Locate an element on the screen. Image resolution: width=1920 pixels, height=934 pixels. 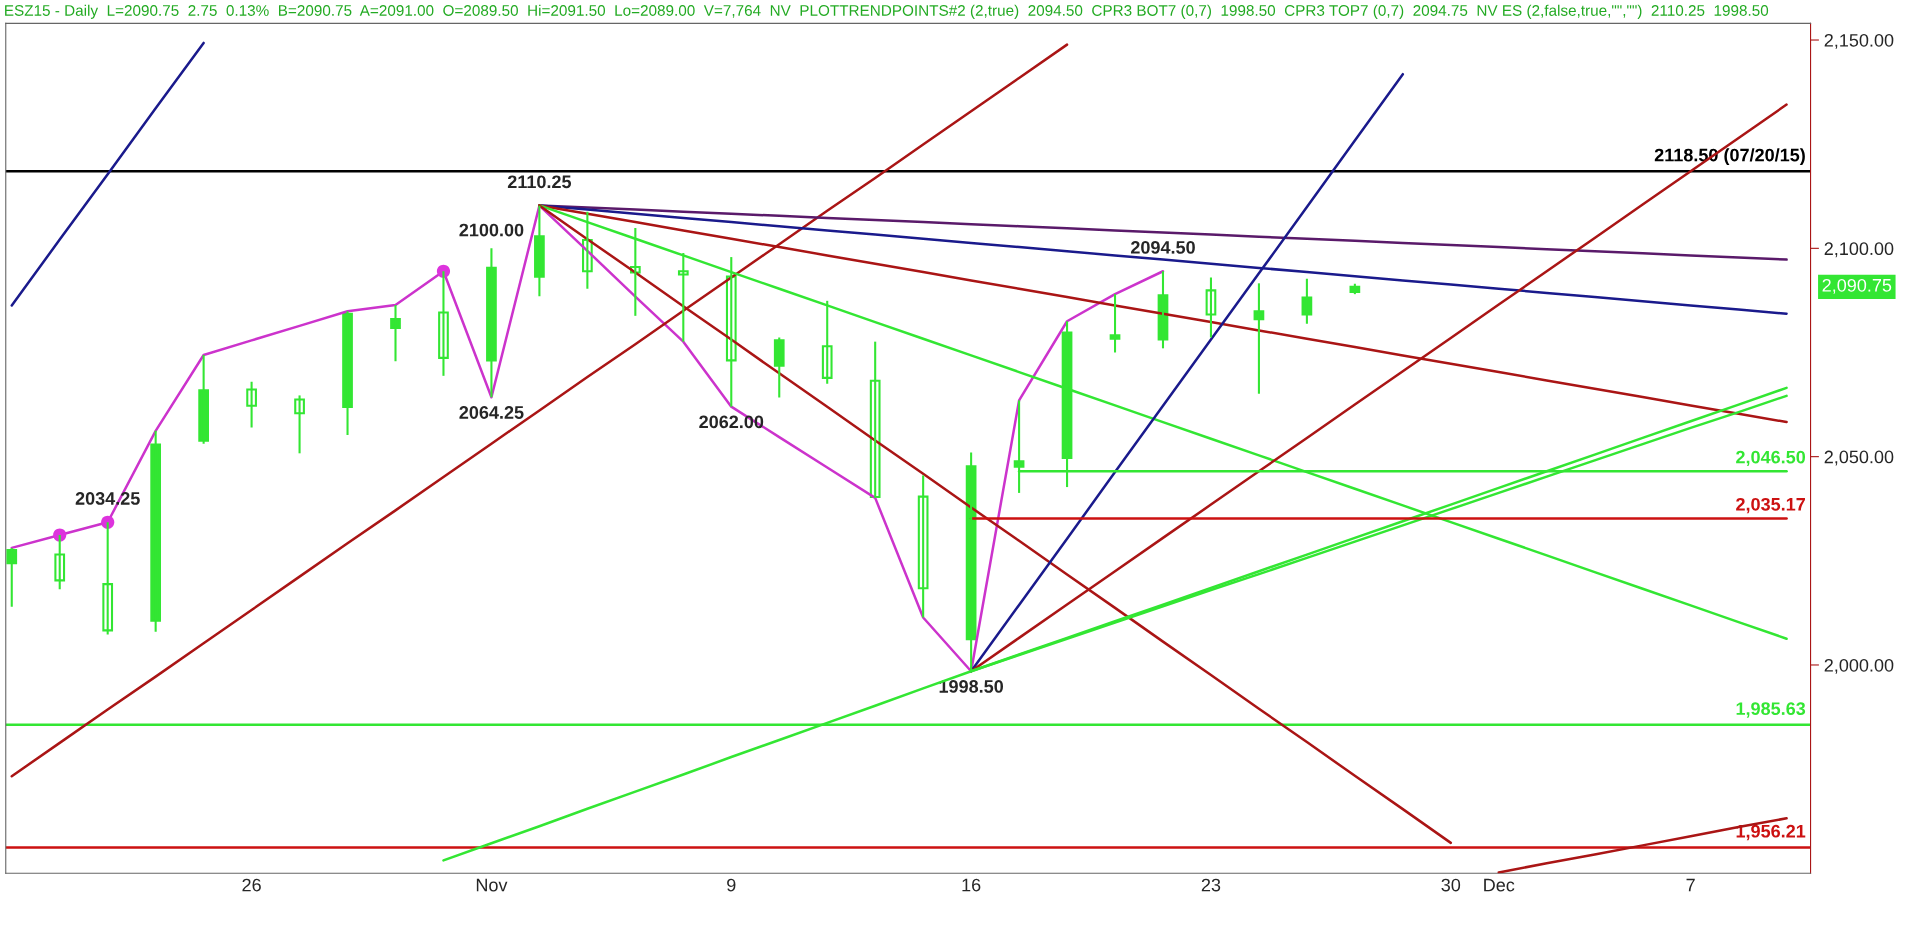
series-label: 2,035.17 is located at coordinates (1770, 505).